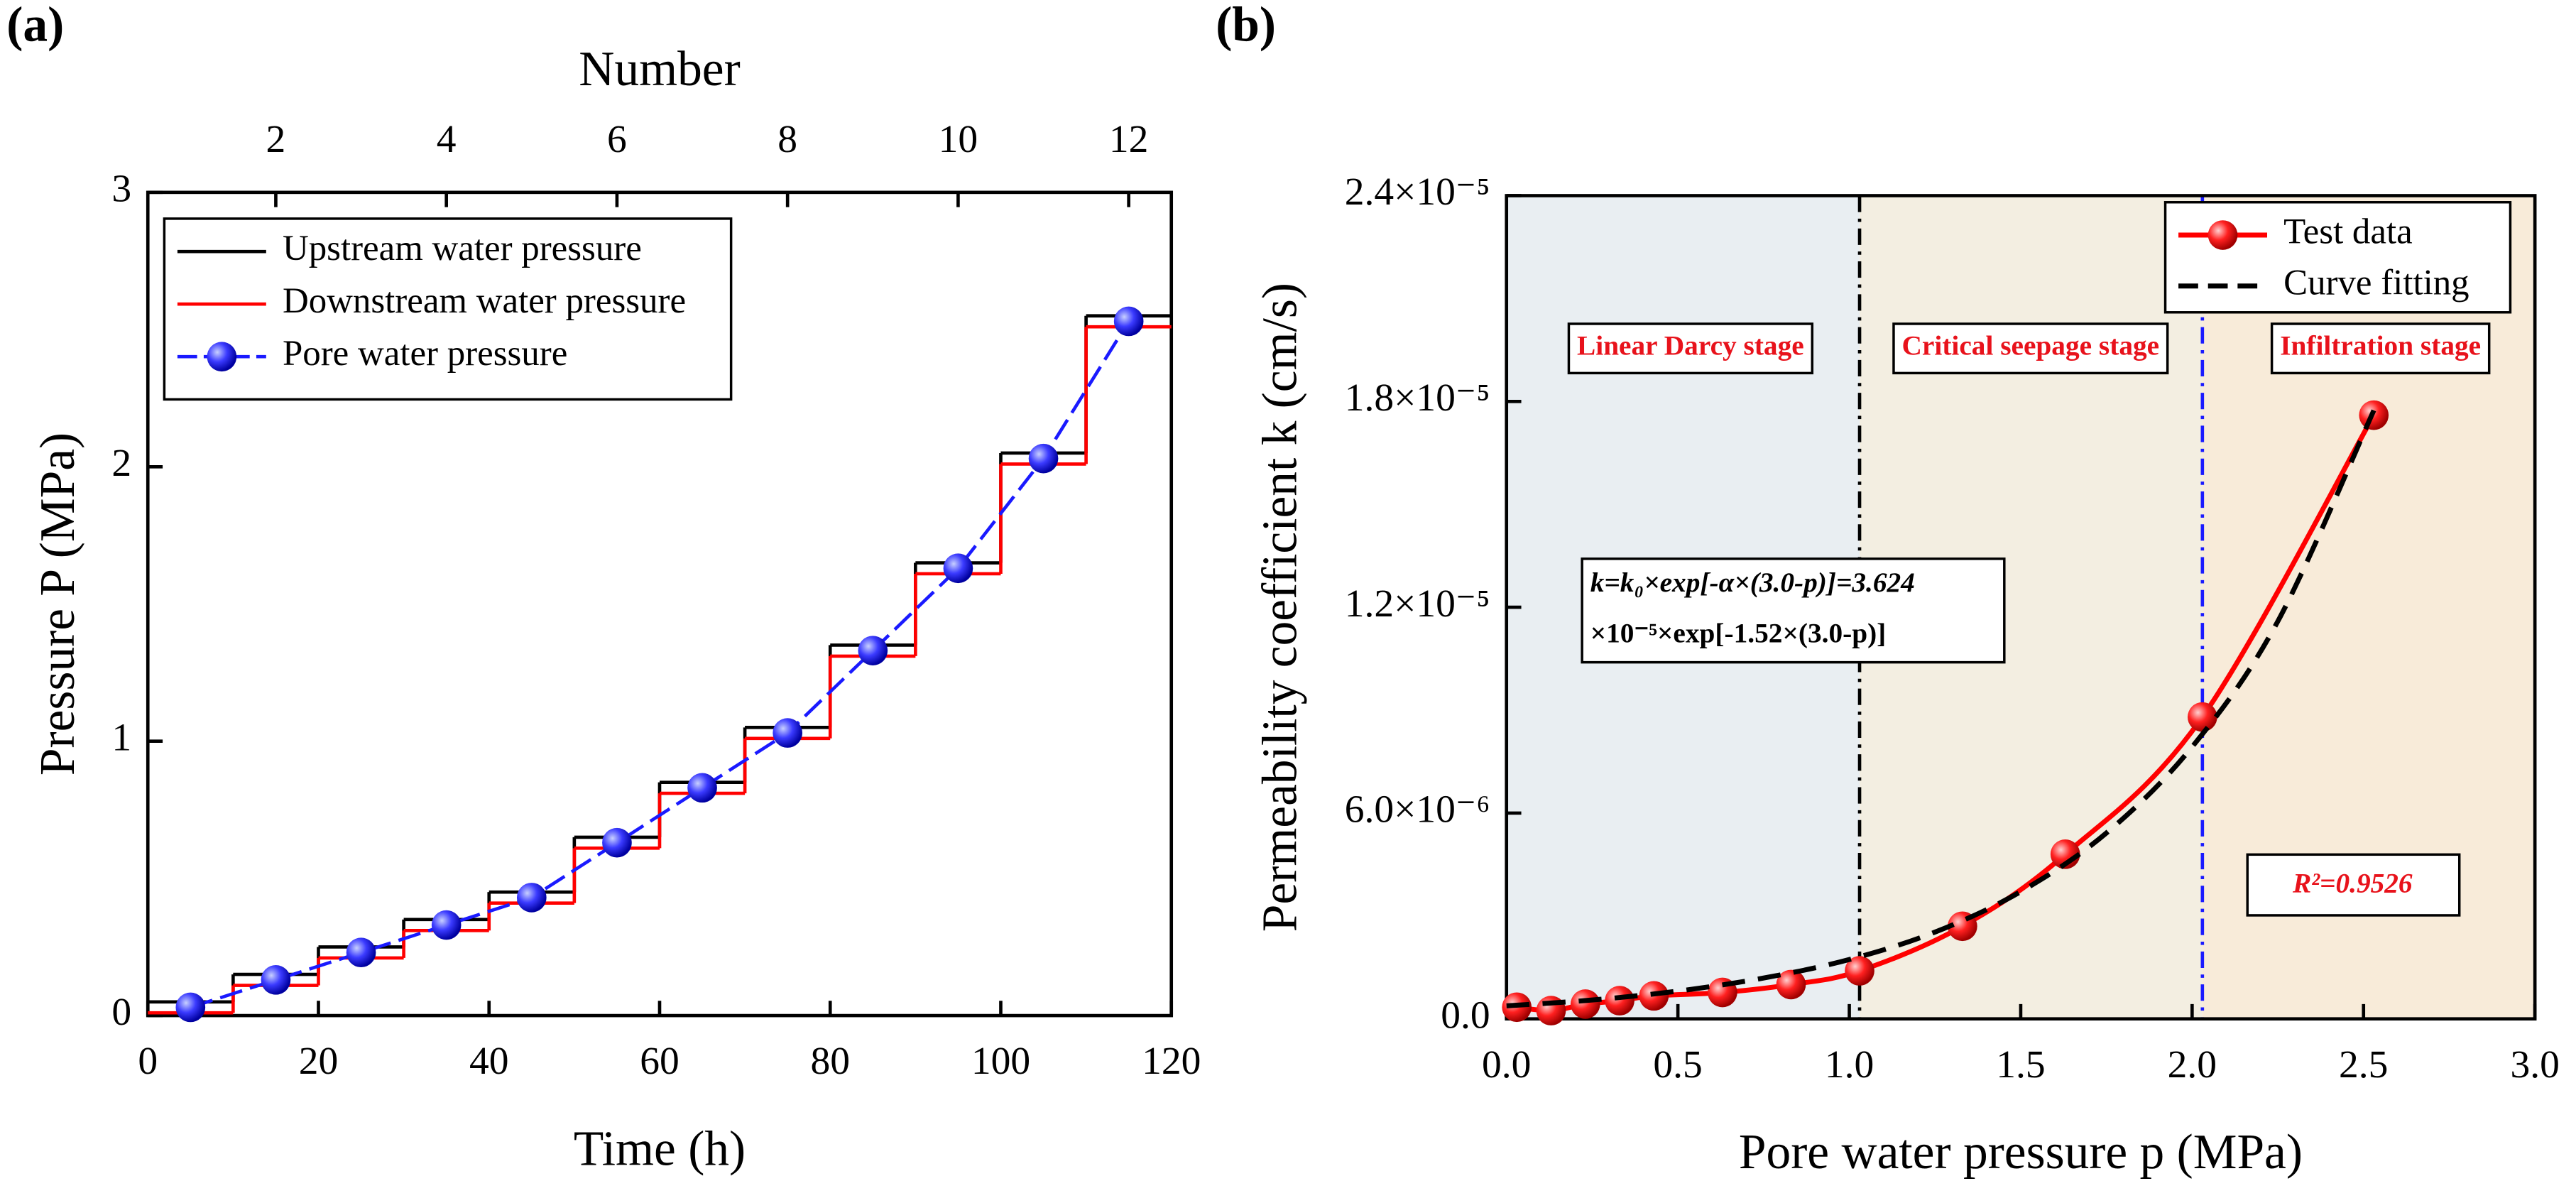  I want to click on x2-tick-label: 4, so click(447, 139).